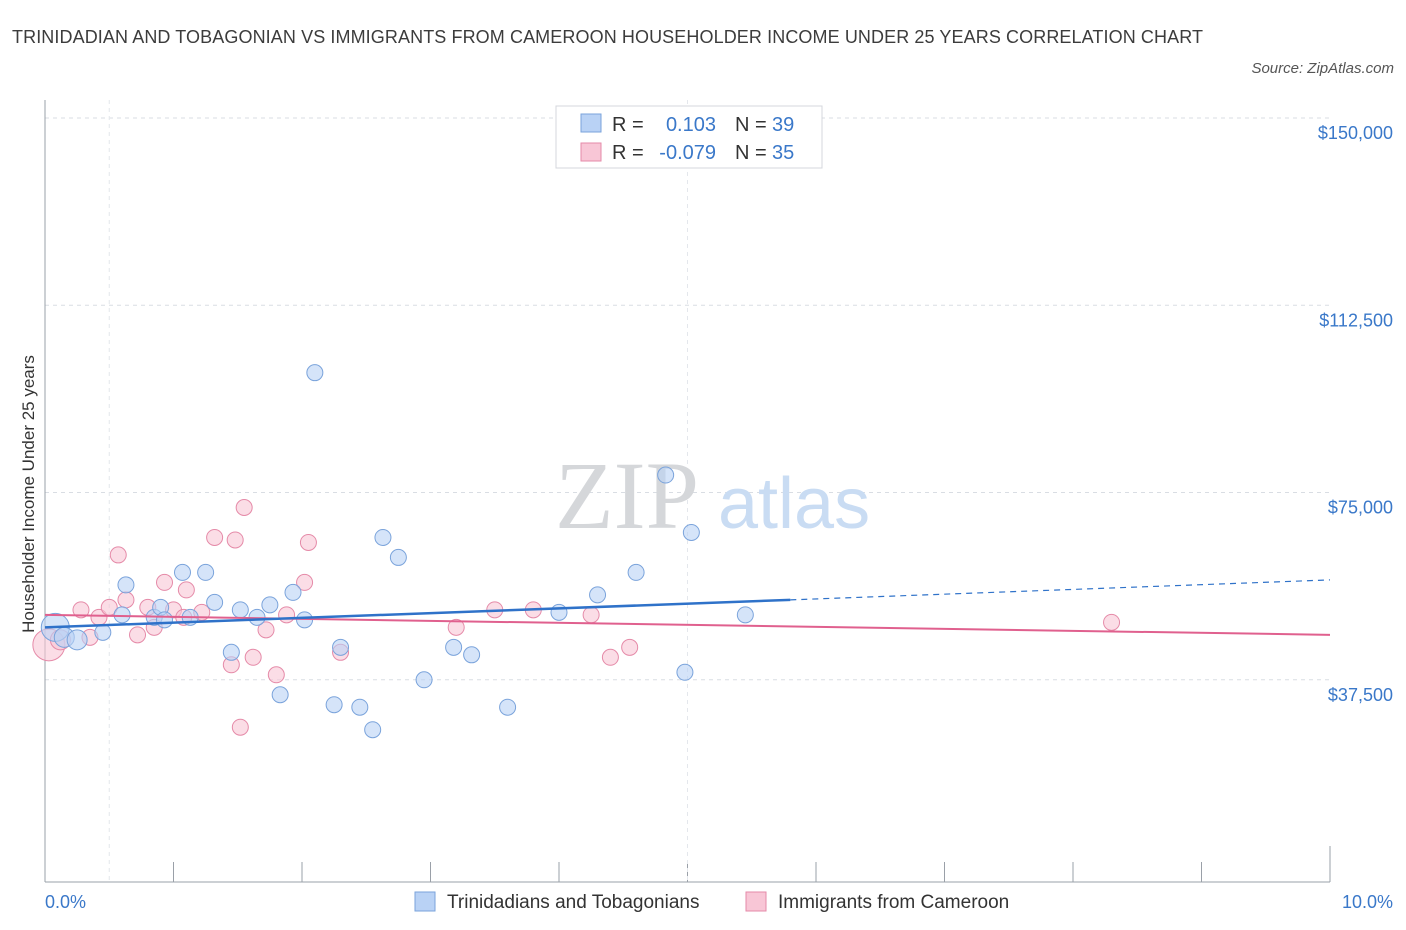 The image size is (1406, 930). Describe the element at coordinates (628, 125) in the screenshot. I see `legend-r-label-1: R =` at that location.